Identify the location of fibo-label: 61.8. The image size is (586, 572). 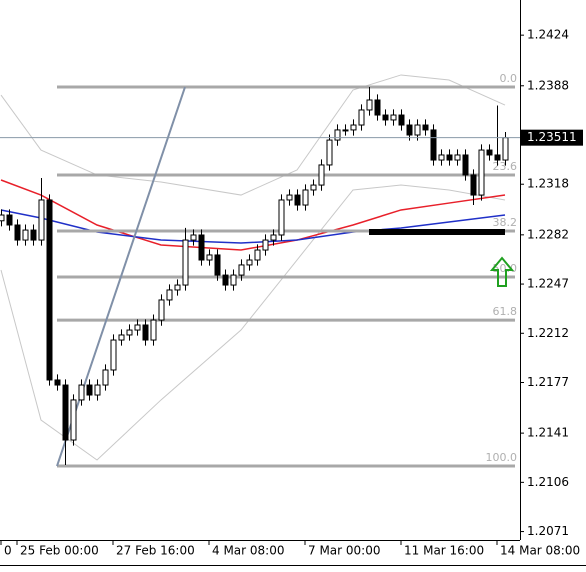
(505, 311).